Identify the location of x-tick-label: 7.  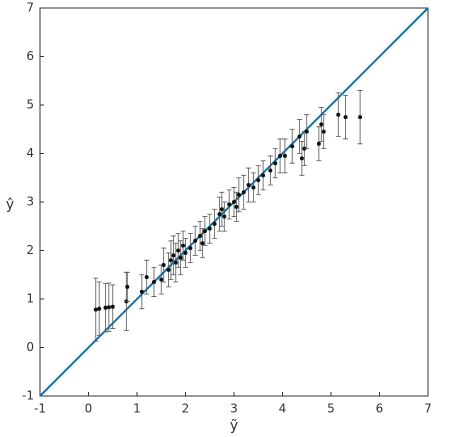
(428, 409).